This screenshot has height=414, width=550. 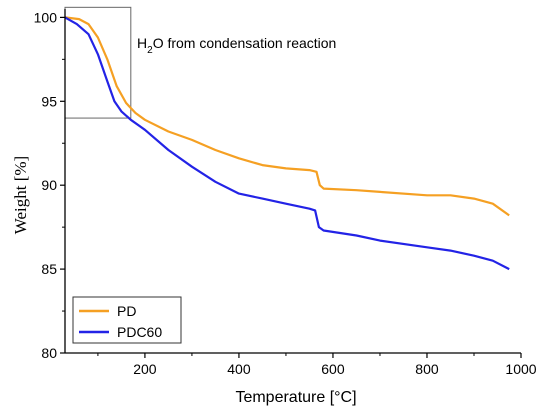 What do you see at coordinates (239, 369) in the screenshot?
I see `x-tick-label: 400` at bounding box center [239, 369].